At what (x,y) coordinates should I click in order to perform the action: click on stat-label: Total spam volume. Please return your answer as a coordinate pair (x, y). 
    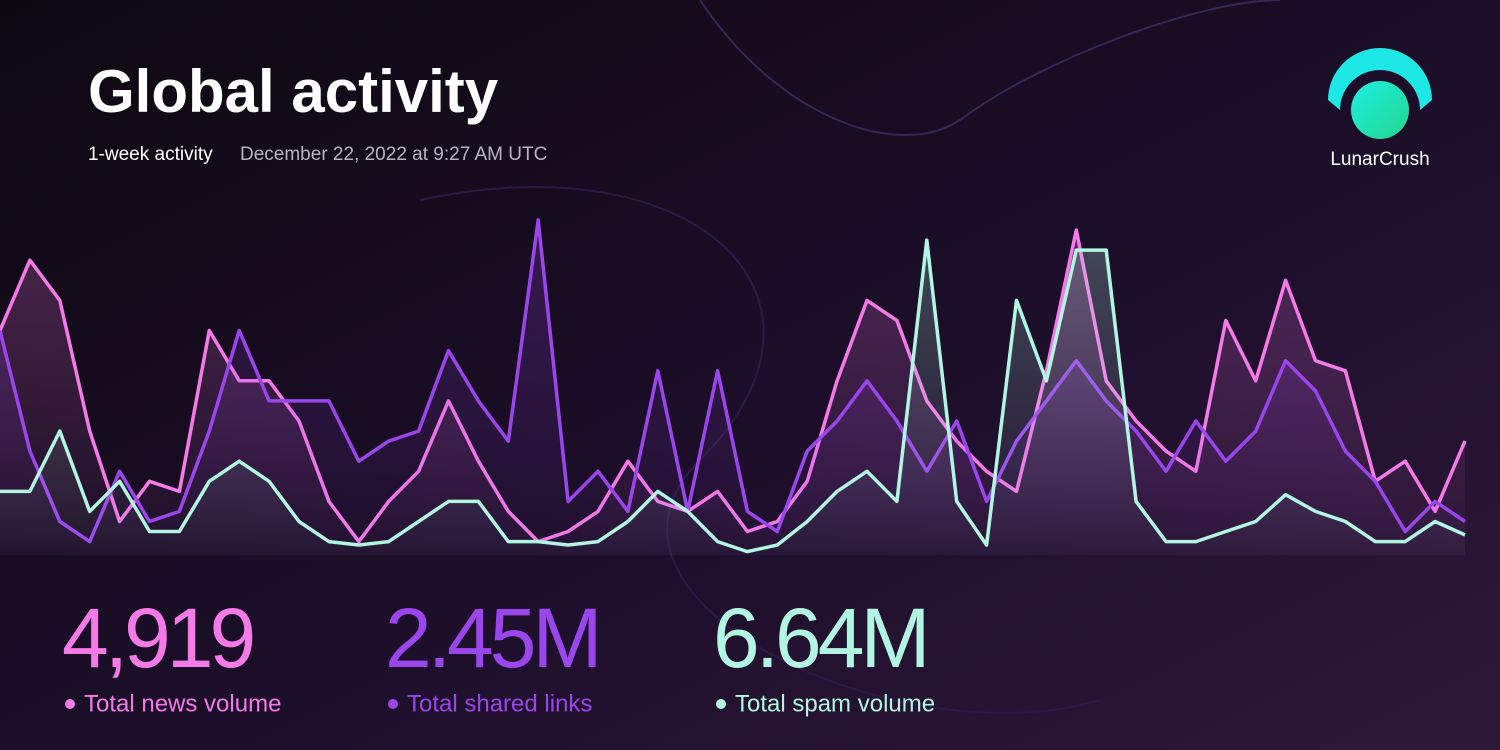
    Looking at the image, I should click on (835, 703).